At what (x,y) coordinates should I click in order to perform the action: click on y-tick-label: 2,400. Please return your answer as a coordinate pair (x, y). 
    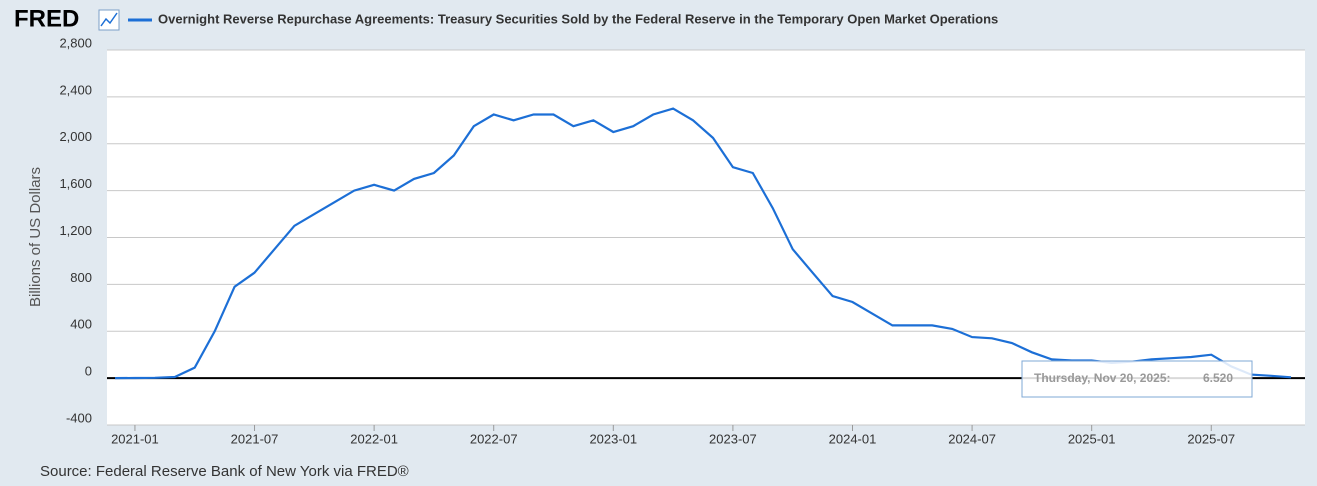
    Looking at the image, I should click on (75, 89).